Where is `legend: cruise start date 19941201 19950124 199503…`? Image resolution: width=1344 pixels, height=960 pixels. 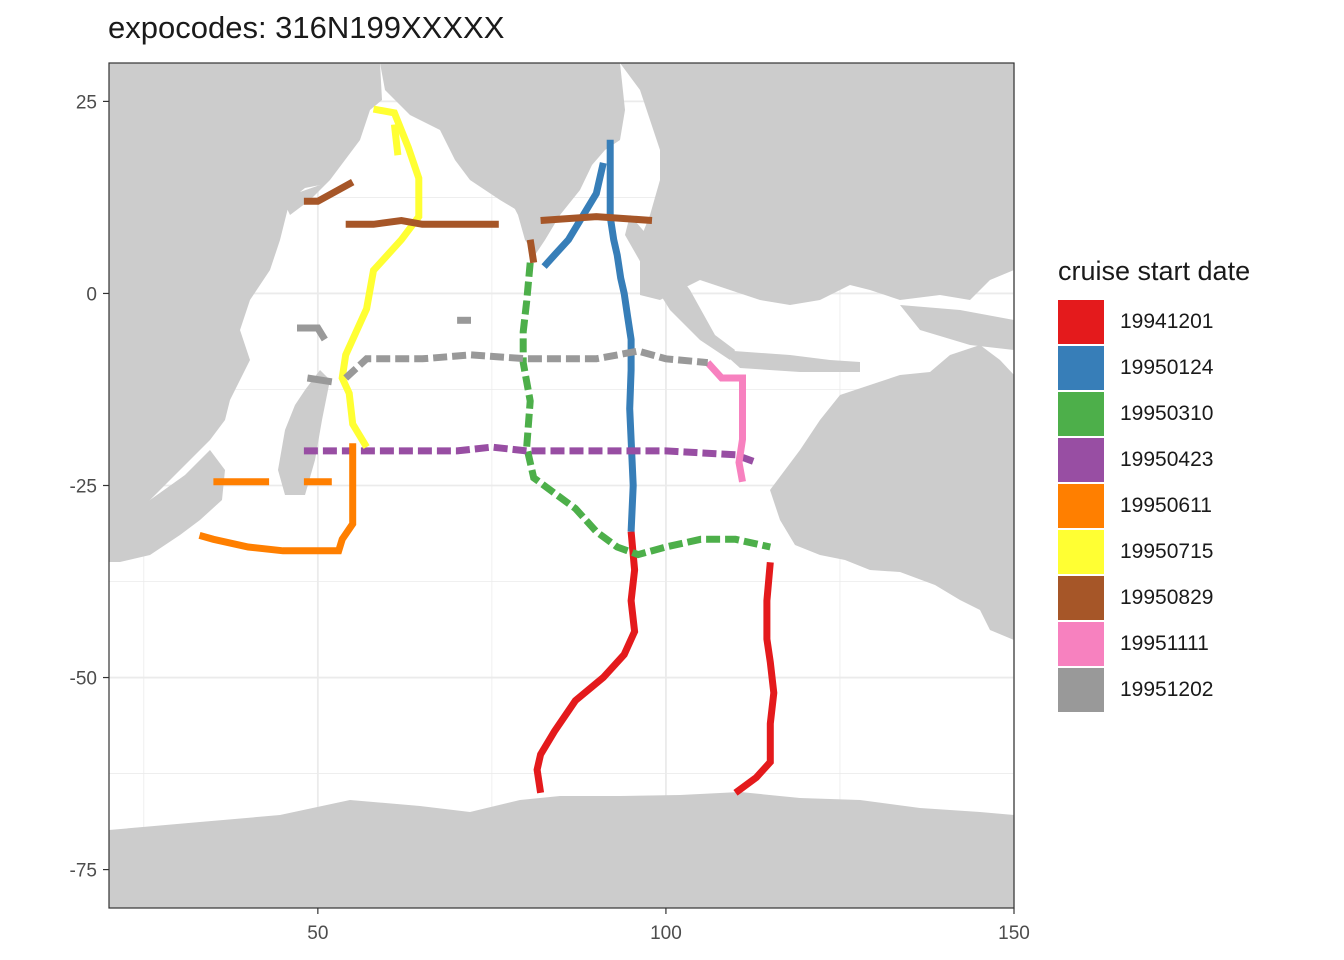
legend: cruise start date 19941201 19950124 199503… is located at coordinates (1154, 484).